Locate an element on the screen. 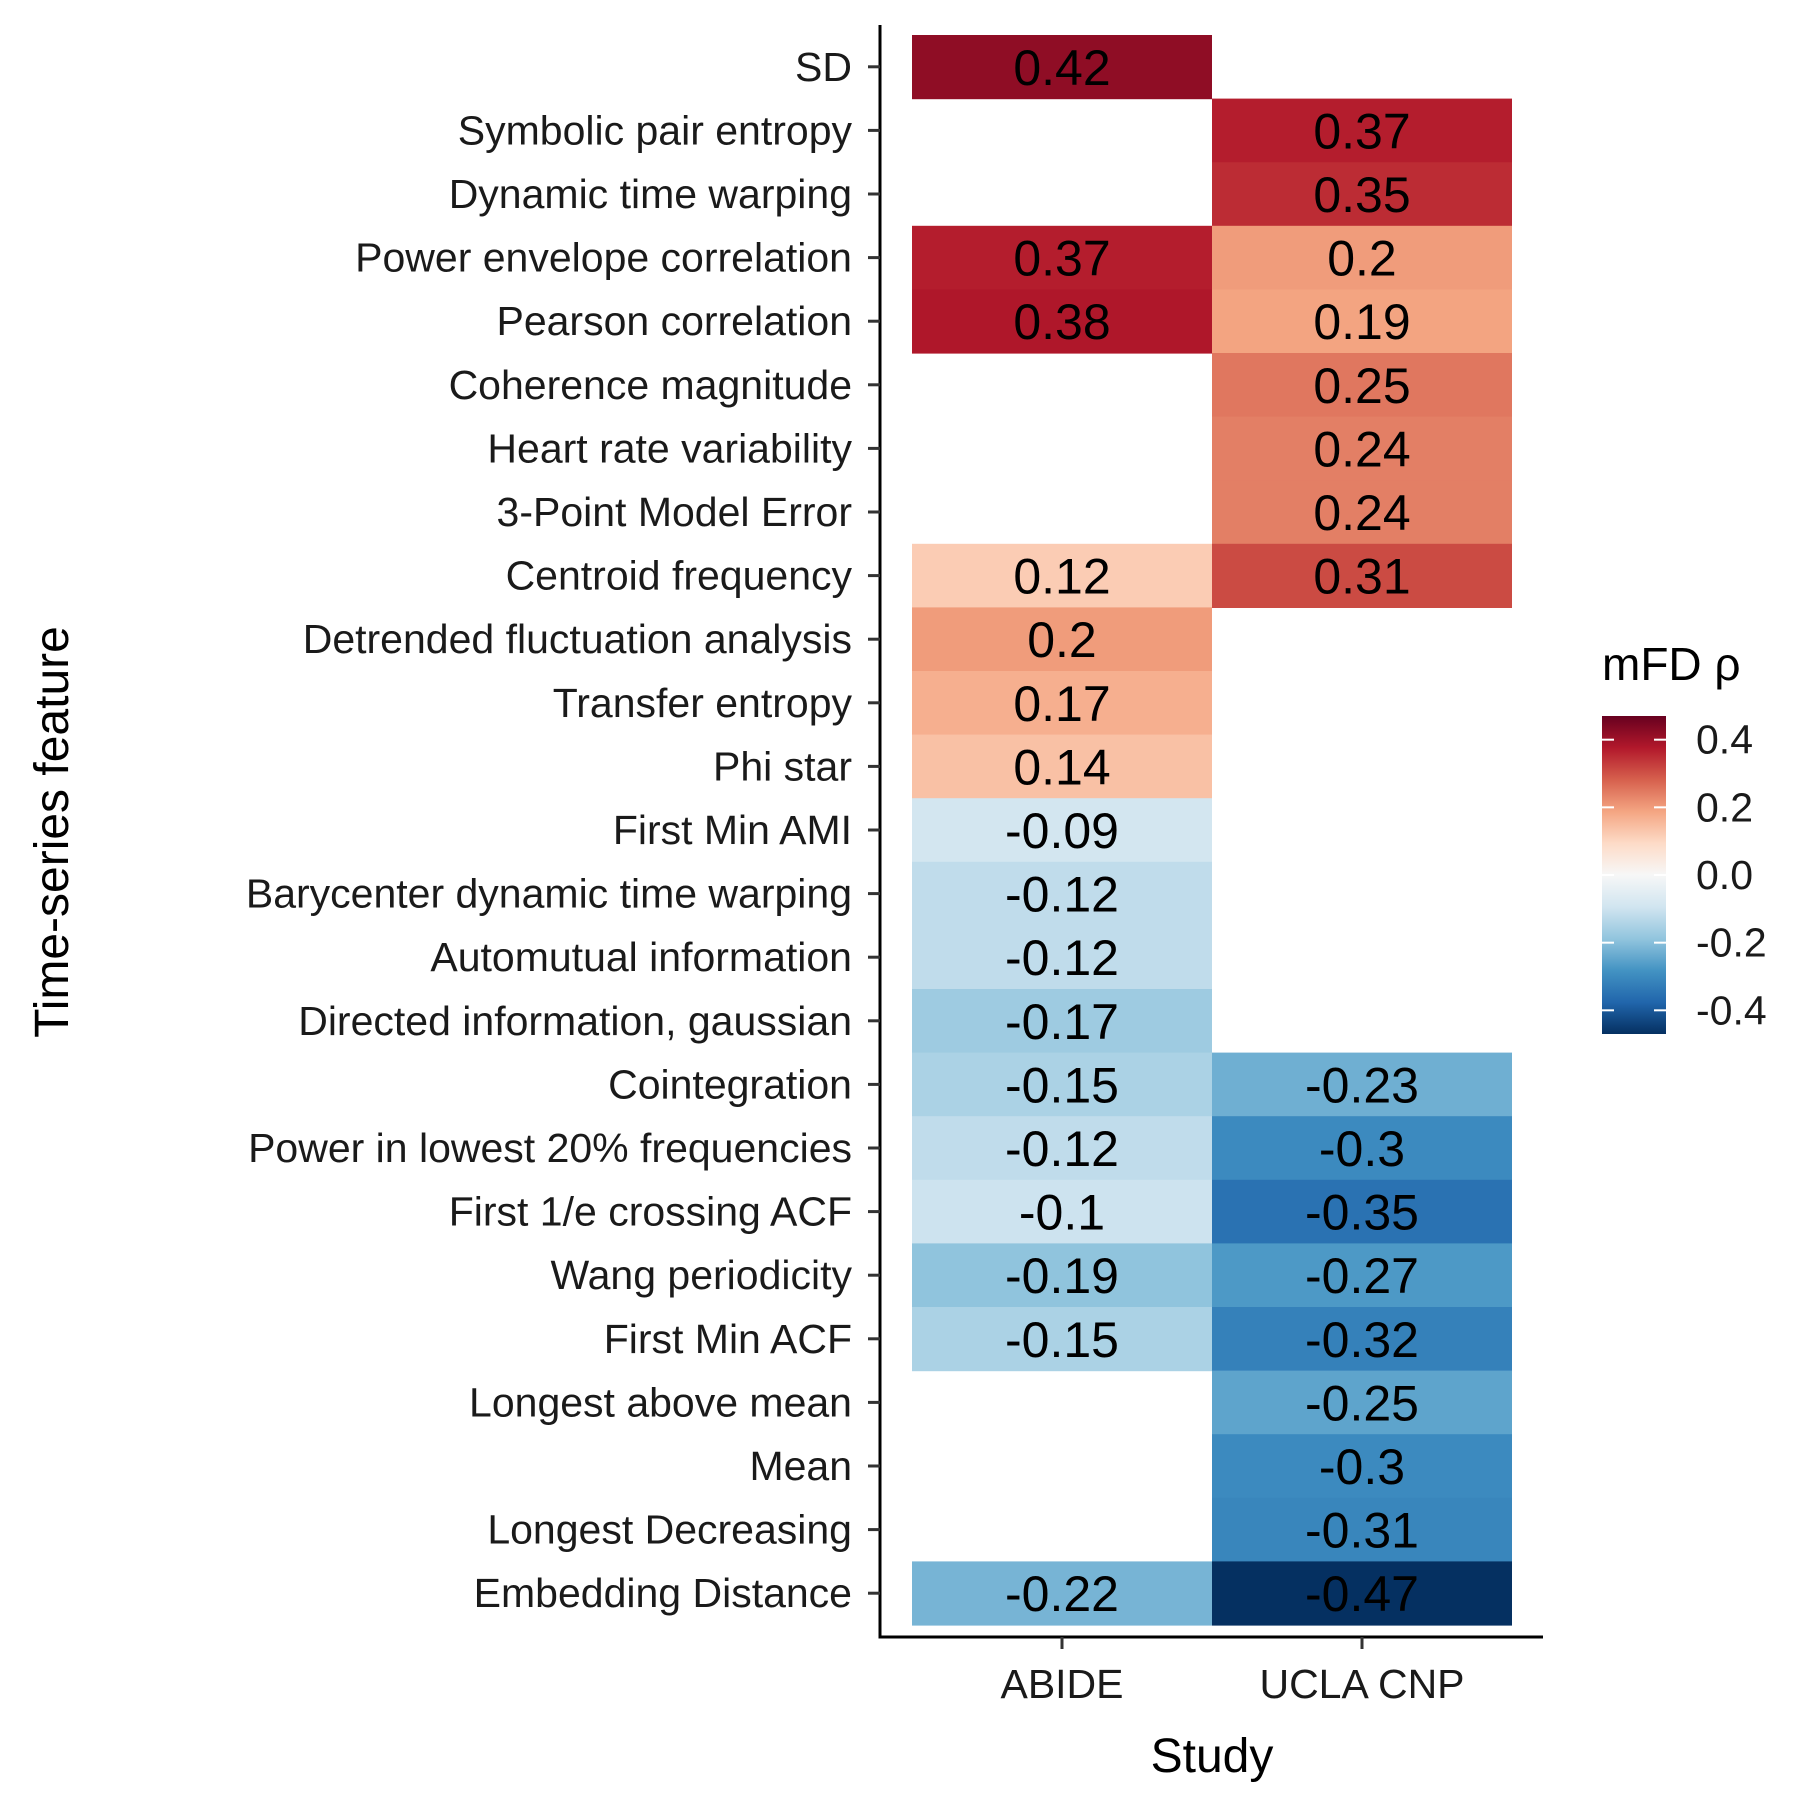 This screenshot has height=1800, width=1800. y-tick-label: Dynamic time warping is located at coordinates (650, 194).